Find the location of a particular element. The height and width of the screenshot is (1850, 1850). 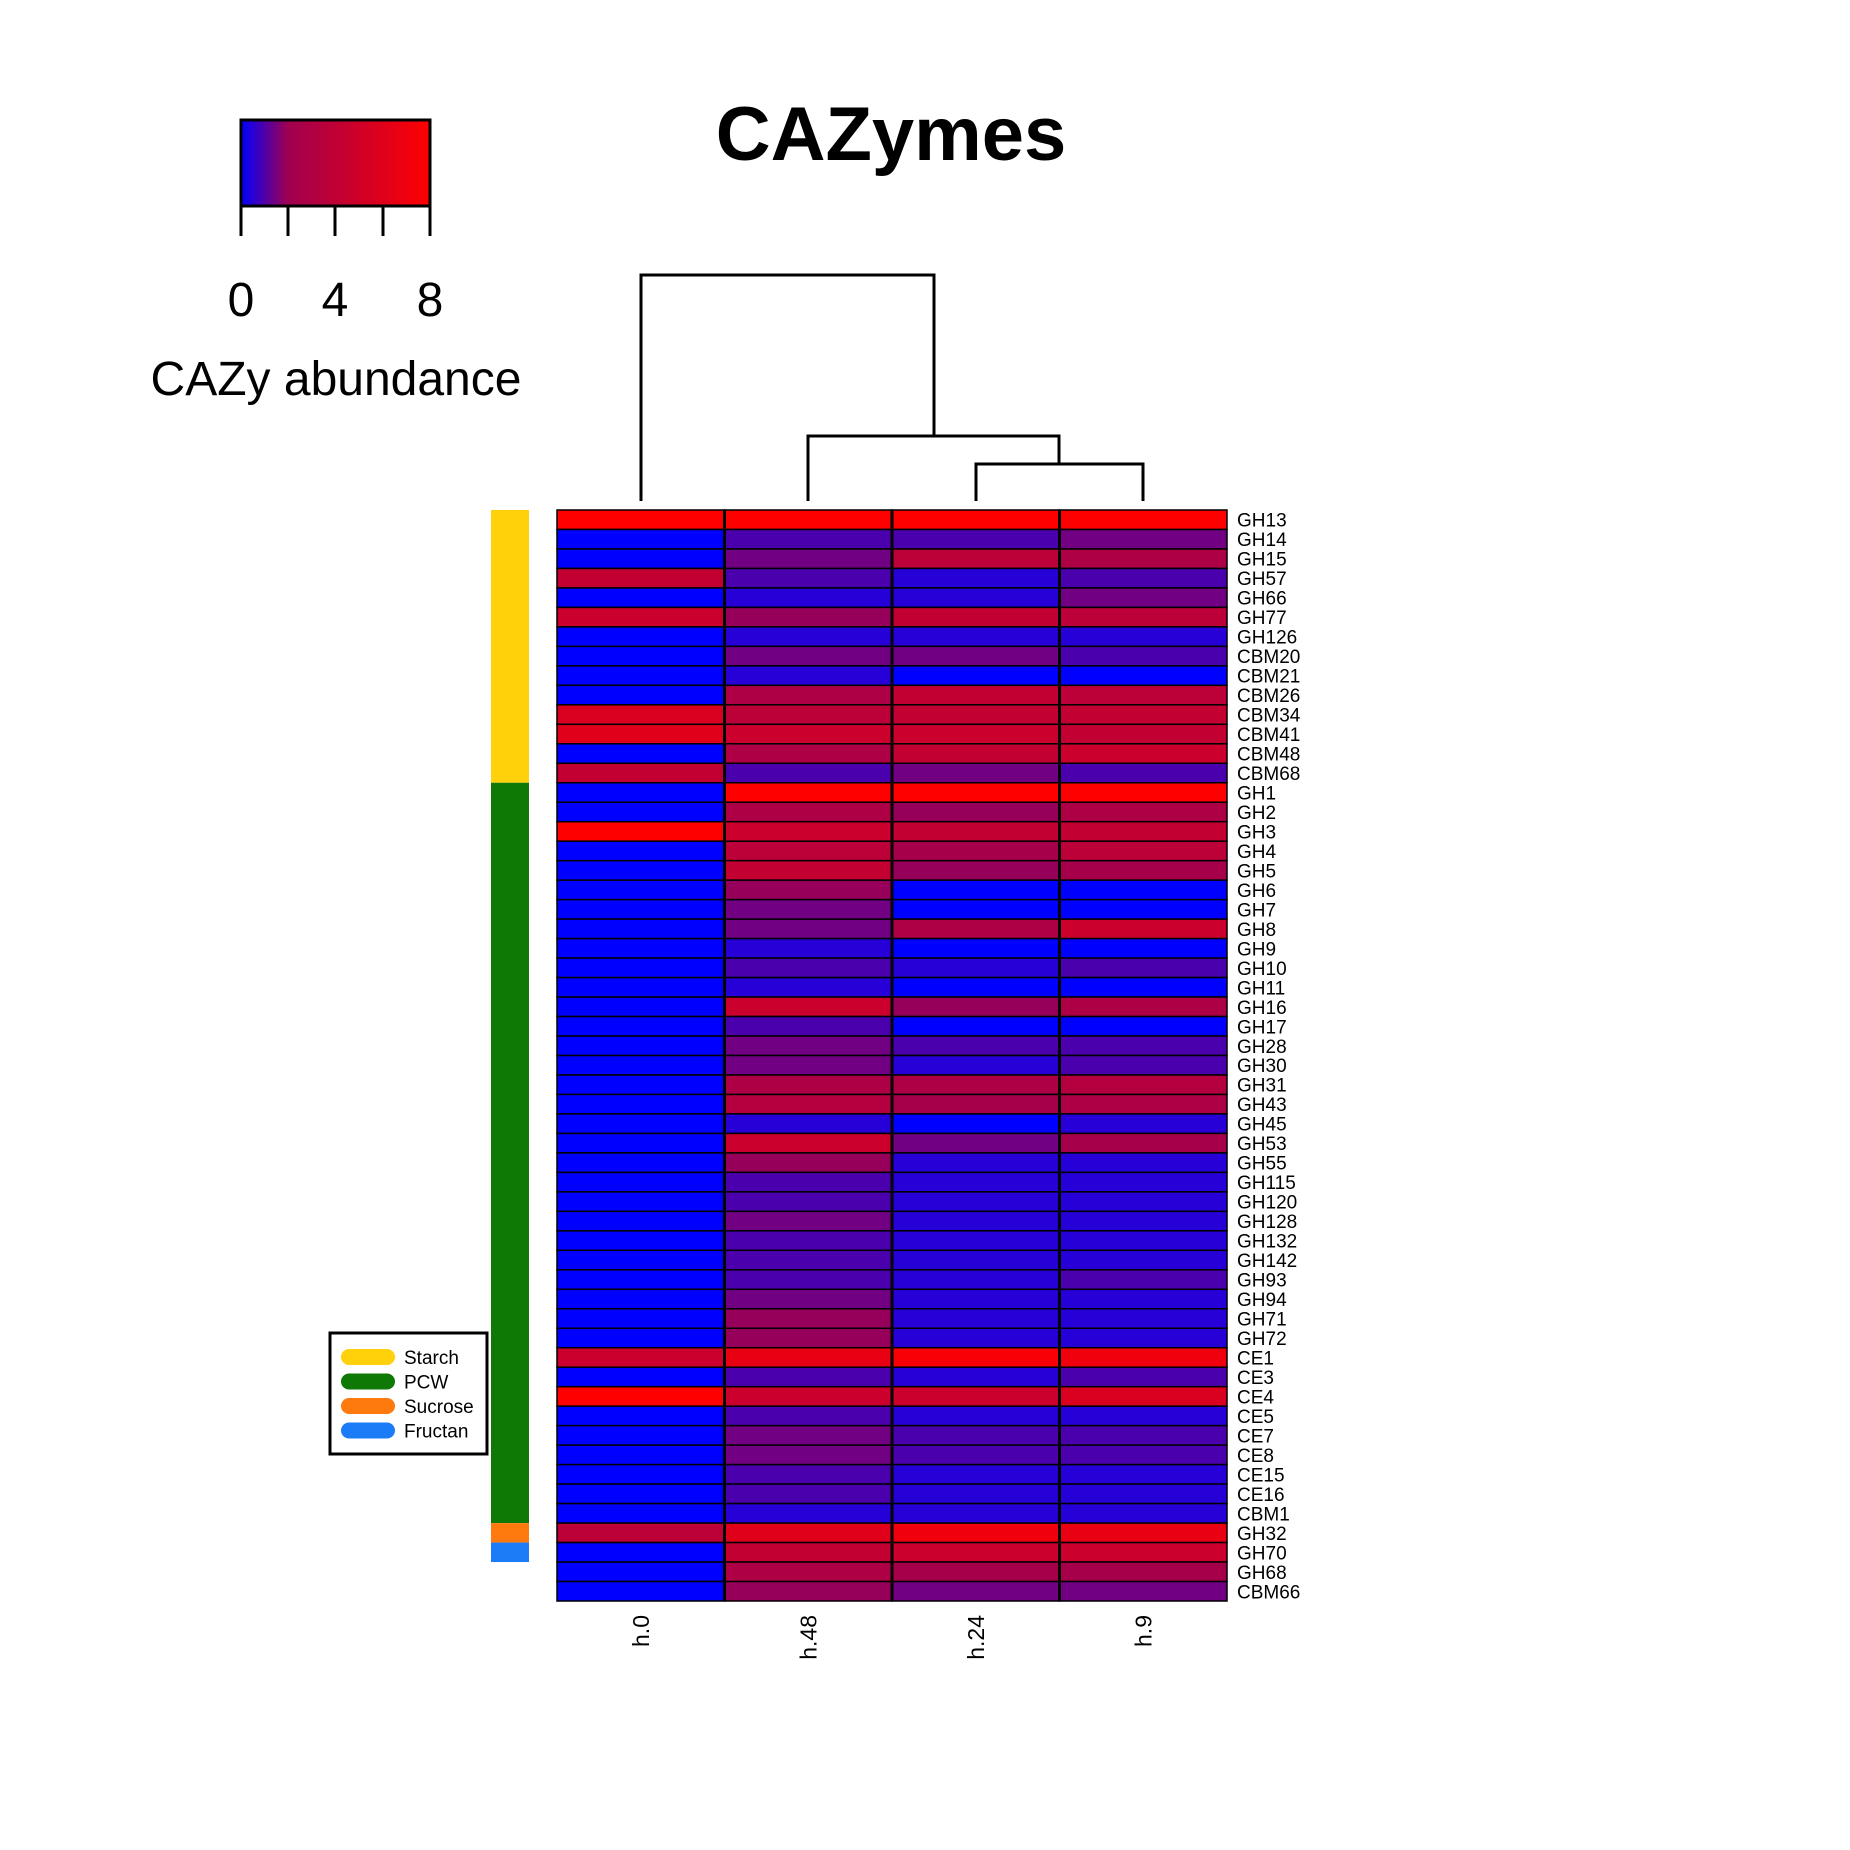

color-key-gradient is located at coordinates (335, 163).